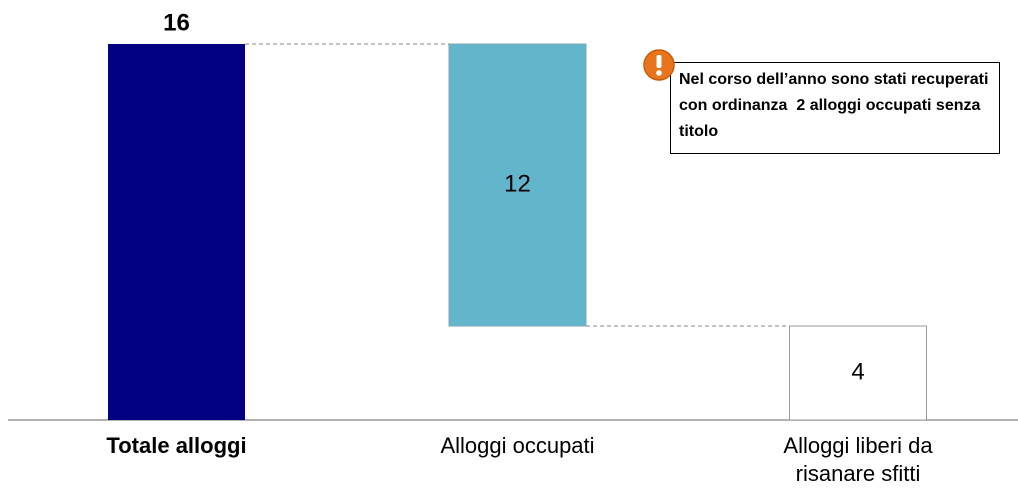  Describe the element at coordinates (517, 445) in the screenshot. I see `category-label: Alloggi occupati` at that location.